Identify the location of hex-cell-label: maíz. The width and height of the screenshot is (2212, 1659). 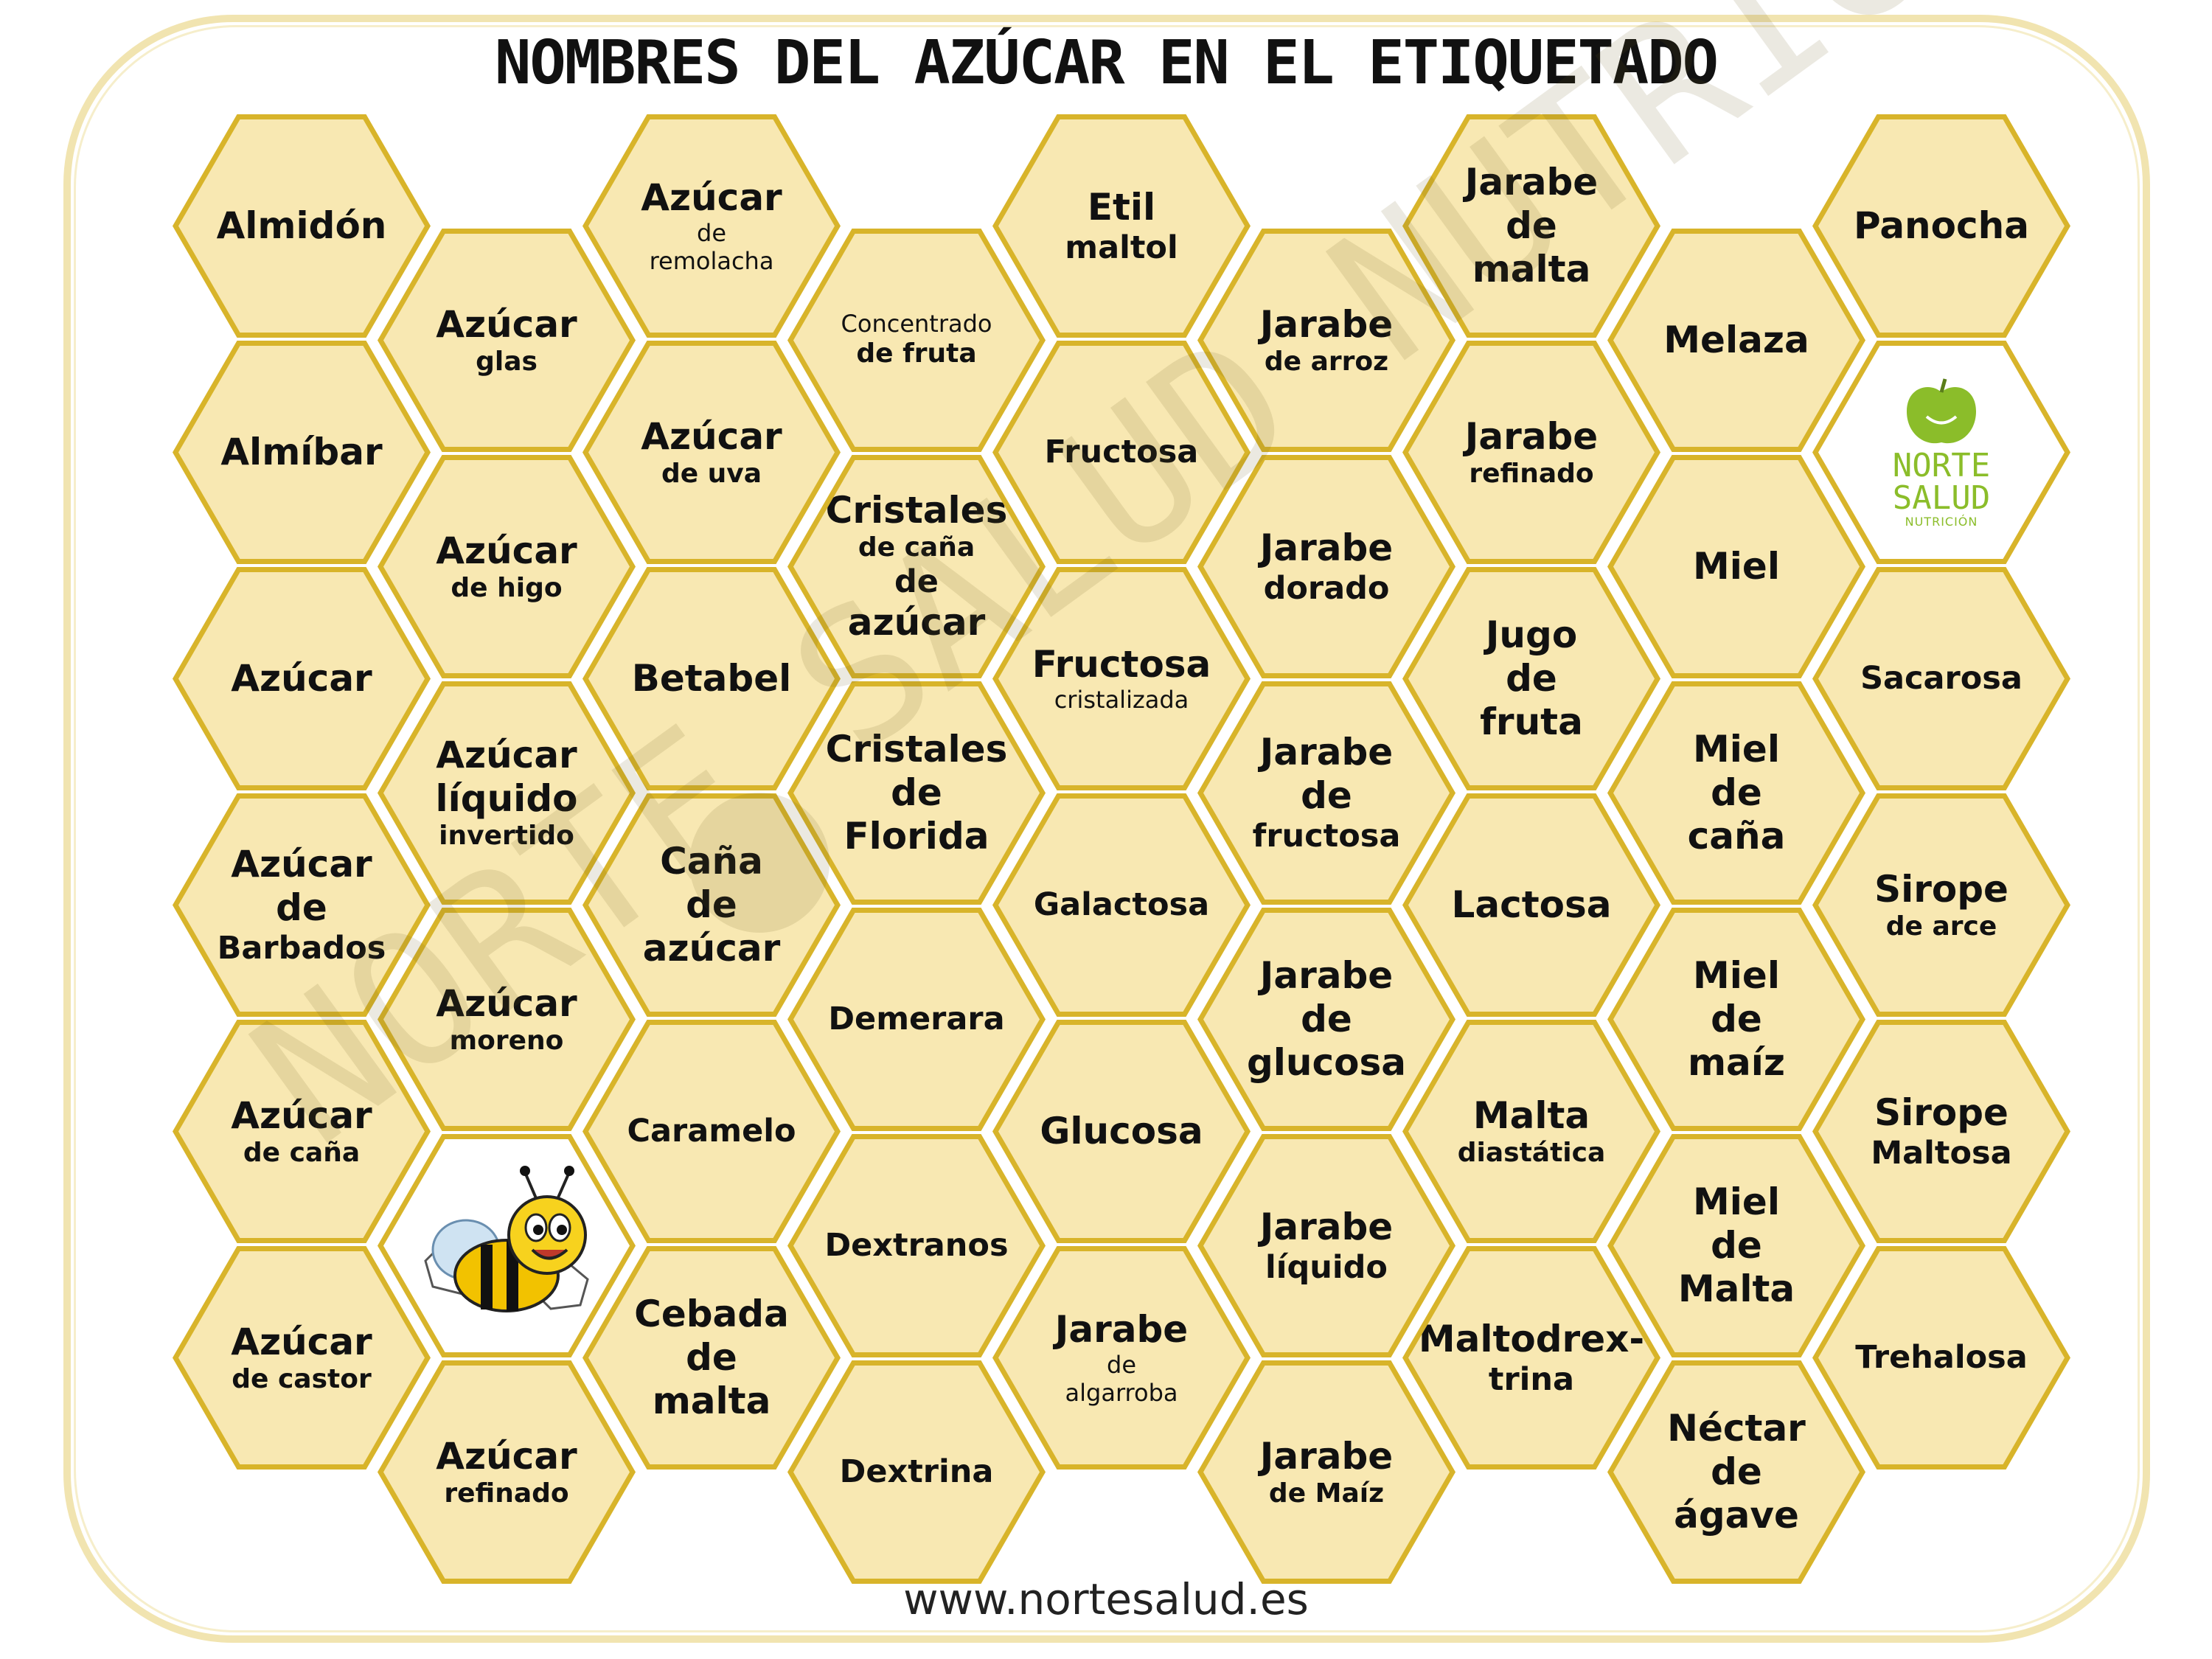
(1736, 1062).